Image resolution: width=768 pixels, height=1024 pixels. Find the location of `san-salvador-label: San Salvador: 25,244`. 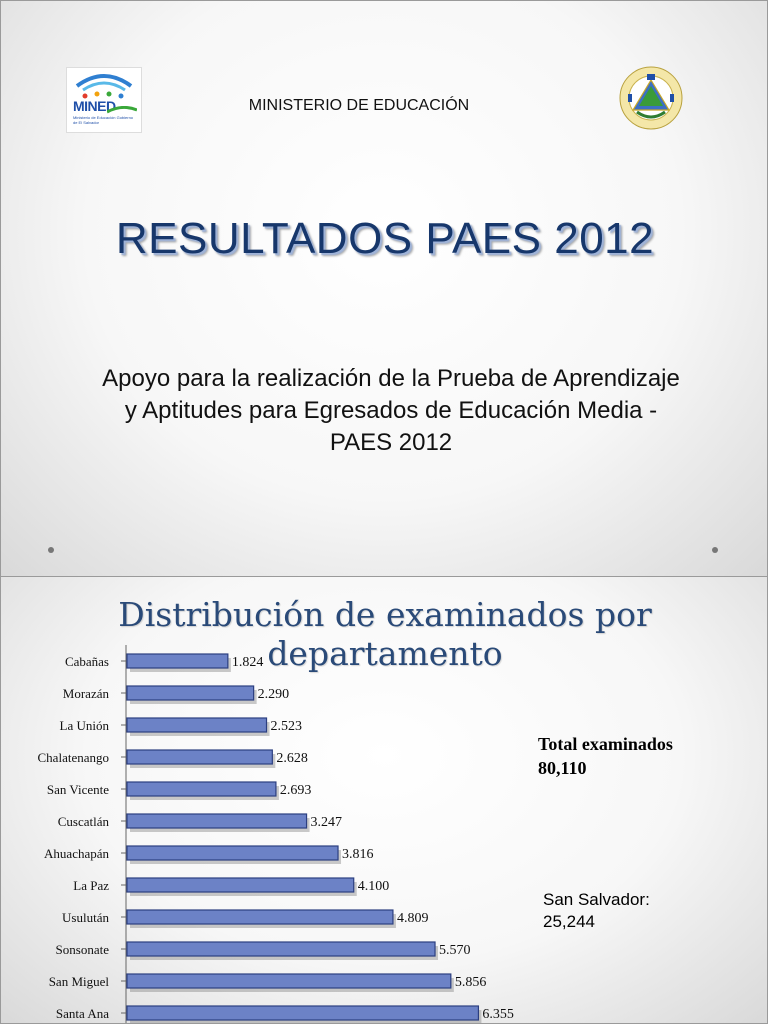

san-salvador-label: San Salvador: 25,244 is located at coordinates (596, 911).